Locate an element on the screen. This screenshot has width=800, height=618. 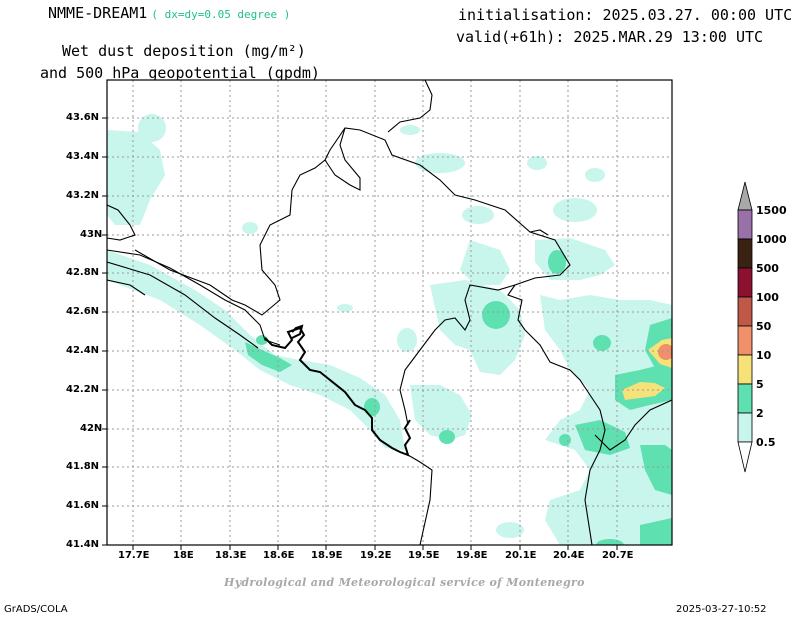
lon-label: 19.2E is located at coordinates (376, 555).